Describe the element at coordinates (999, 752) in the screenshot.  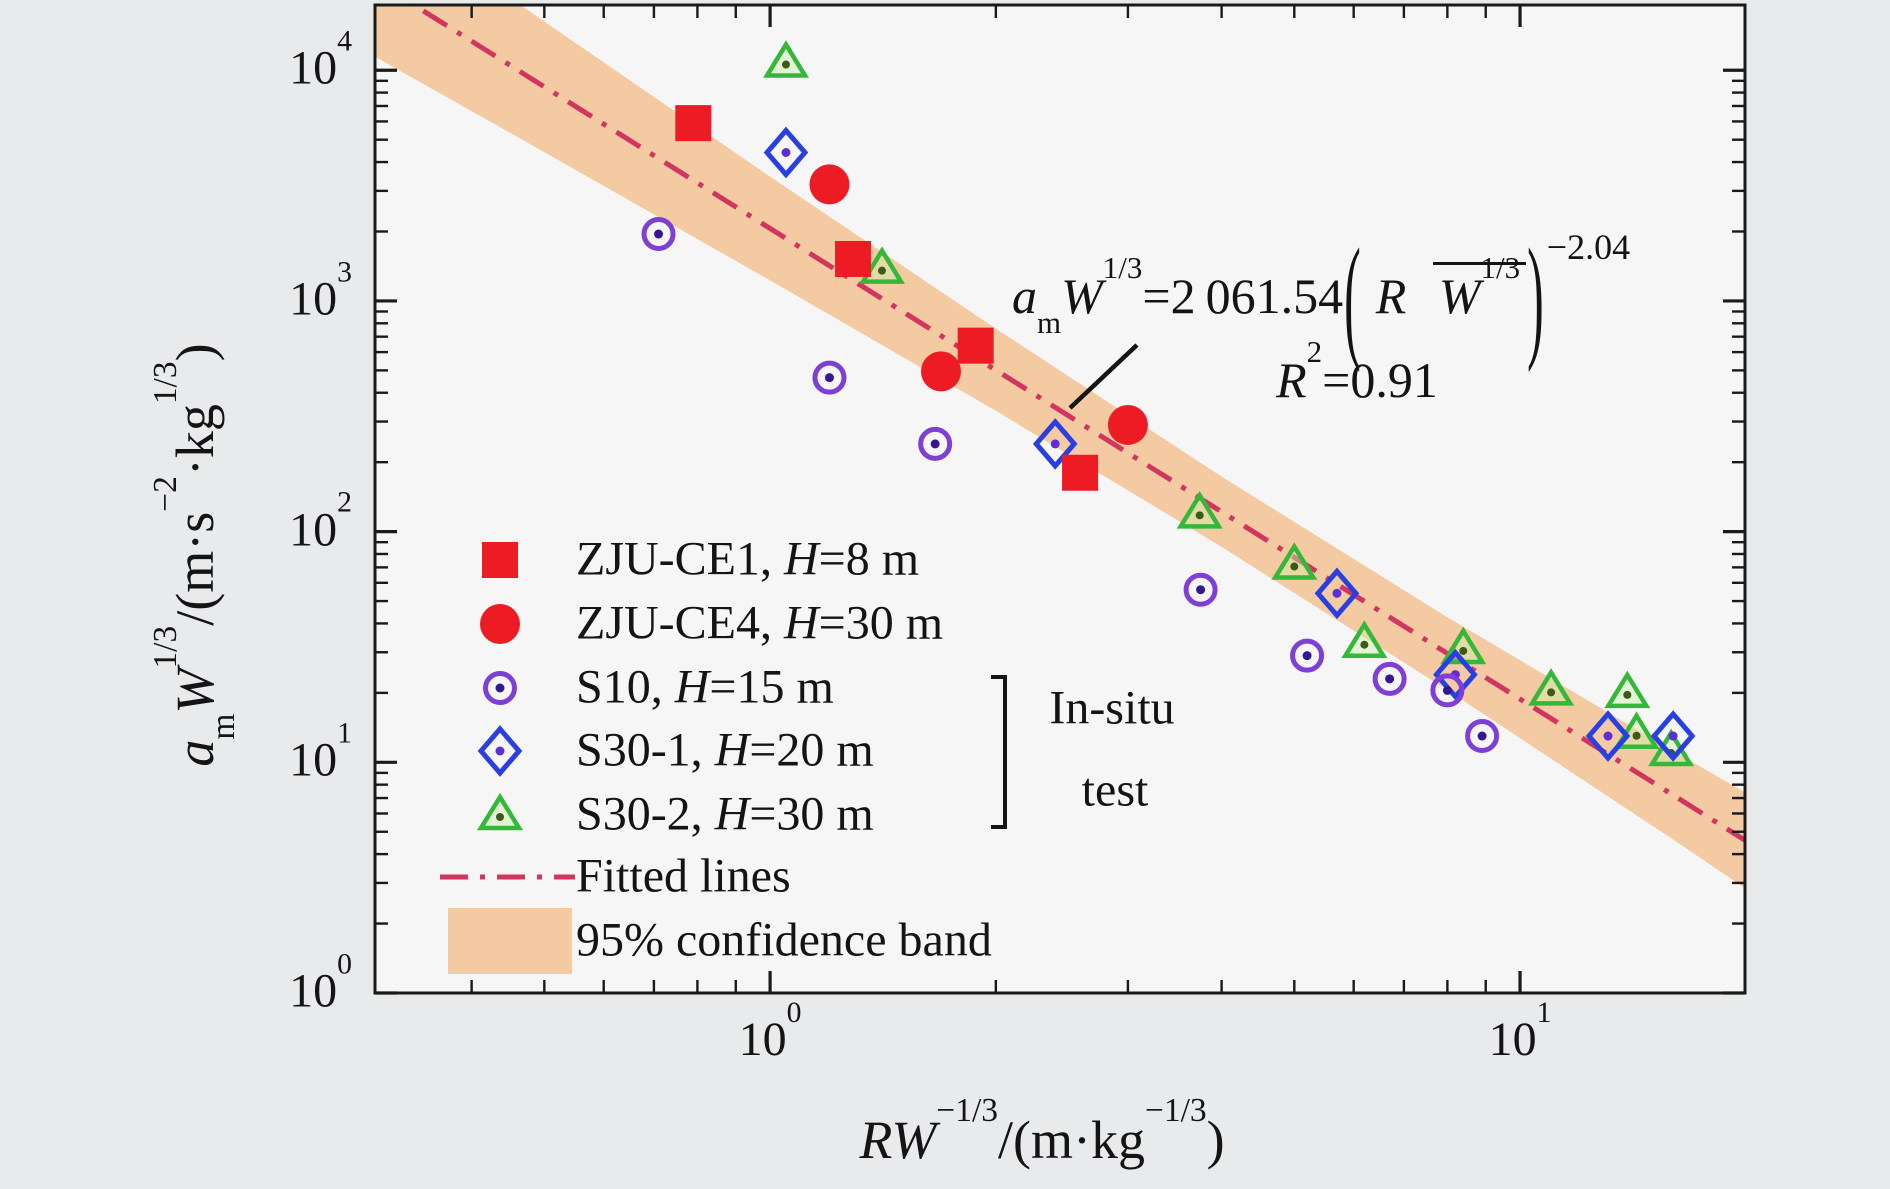
I see `in-situ-bracket` at that location.